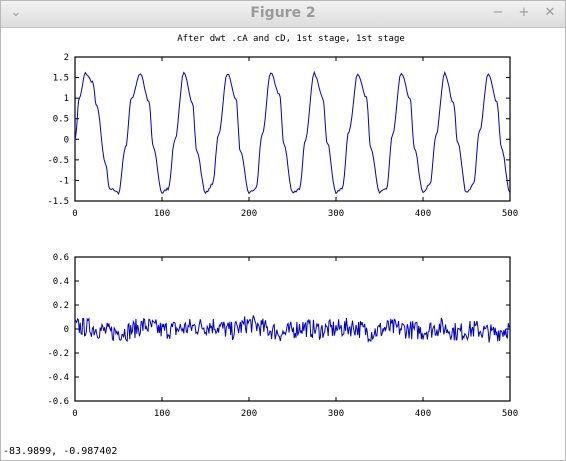 Image resolution: width=566 pixels, height=461 pixels. What do you see at coordinates (16, 12) in the screenshot?
I see `window-menu-icon: ⌄` at bounding box center [16, 12].